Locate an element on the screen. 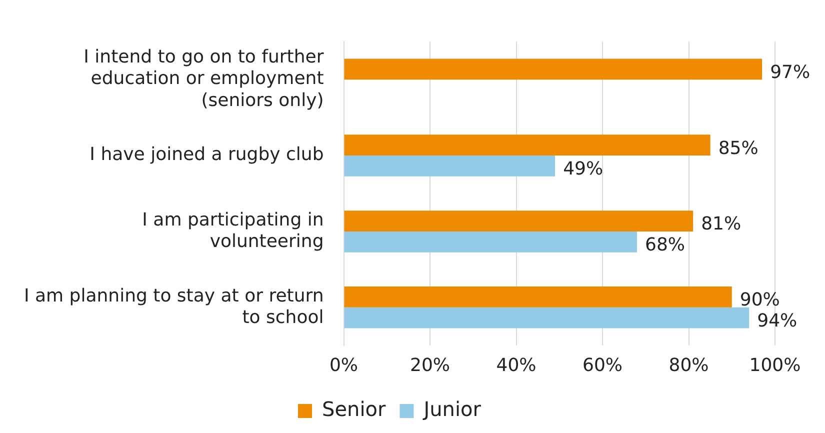 The width and height of the screenshot is (825, 433). x-tick-label: 80% is located at coordinates (688, 365).